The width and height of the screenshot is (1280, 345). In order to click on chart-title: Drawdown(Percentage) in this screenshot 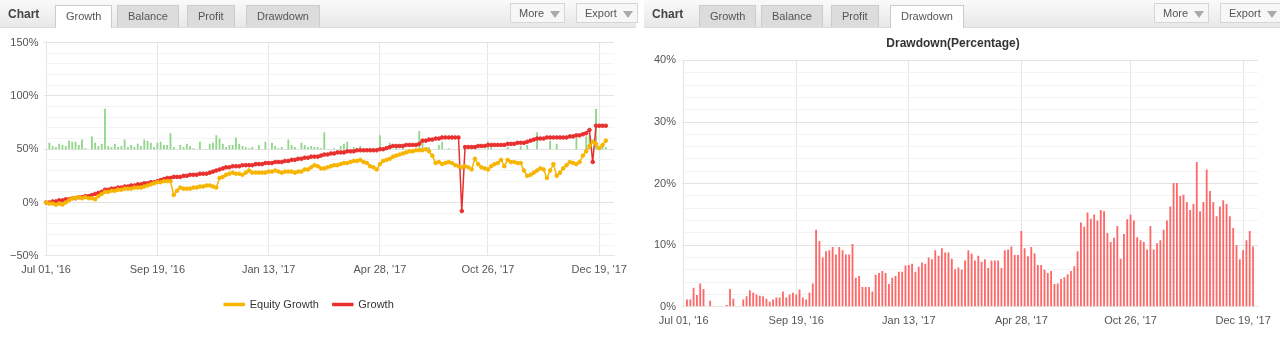, I will do `click(953, 42)`.